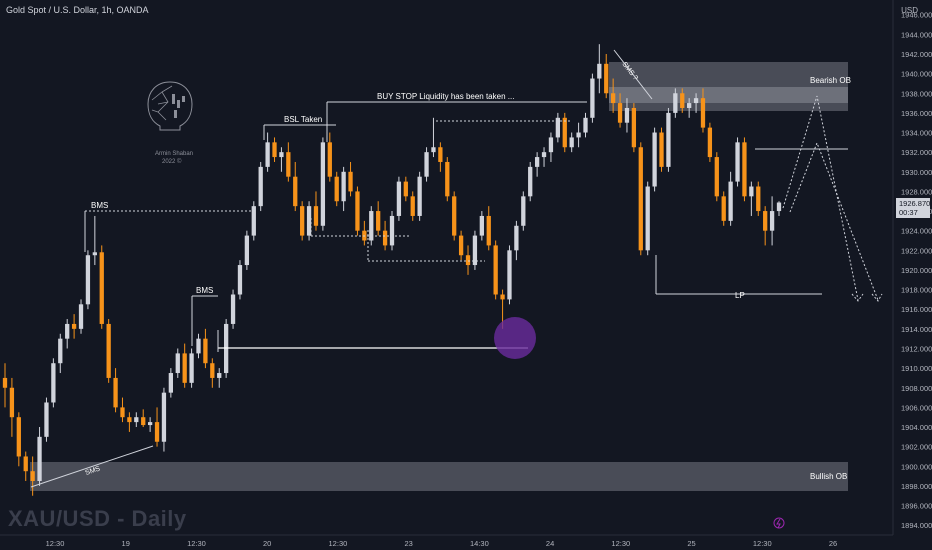 This screenshot has width=932, height=550. I want to click on y-tick-label: 1900.000, so click(916, 466).